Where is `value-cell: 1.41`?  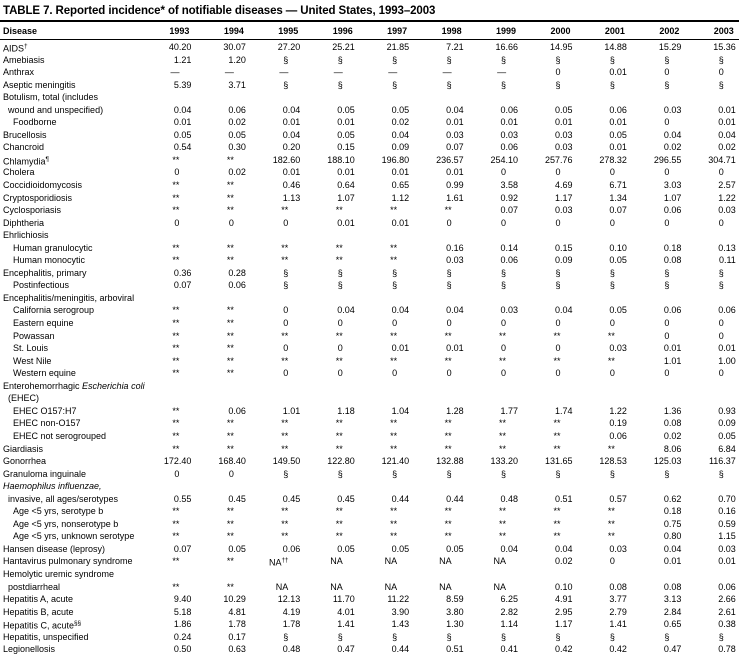 value-cell: 1.41 is located at coordinates (618, 624).